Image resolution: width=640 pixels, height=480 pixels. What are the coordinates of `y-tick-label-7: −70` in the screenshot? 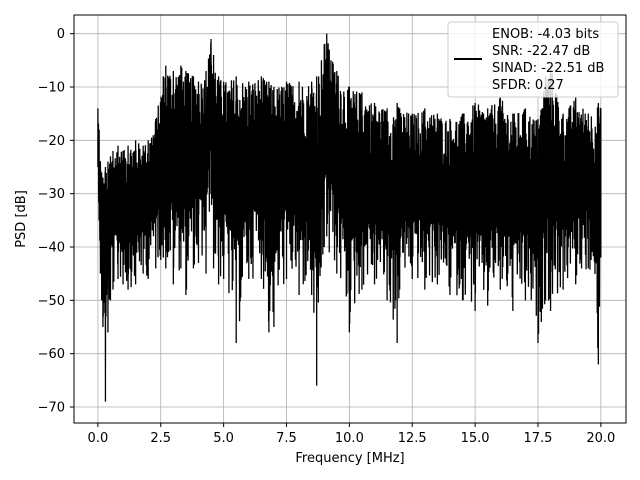 It's located at (51, 408).